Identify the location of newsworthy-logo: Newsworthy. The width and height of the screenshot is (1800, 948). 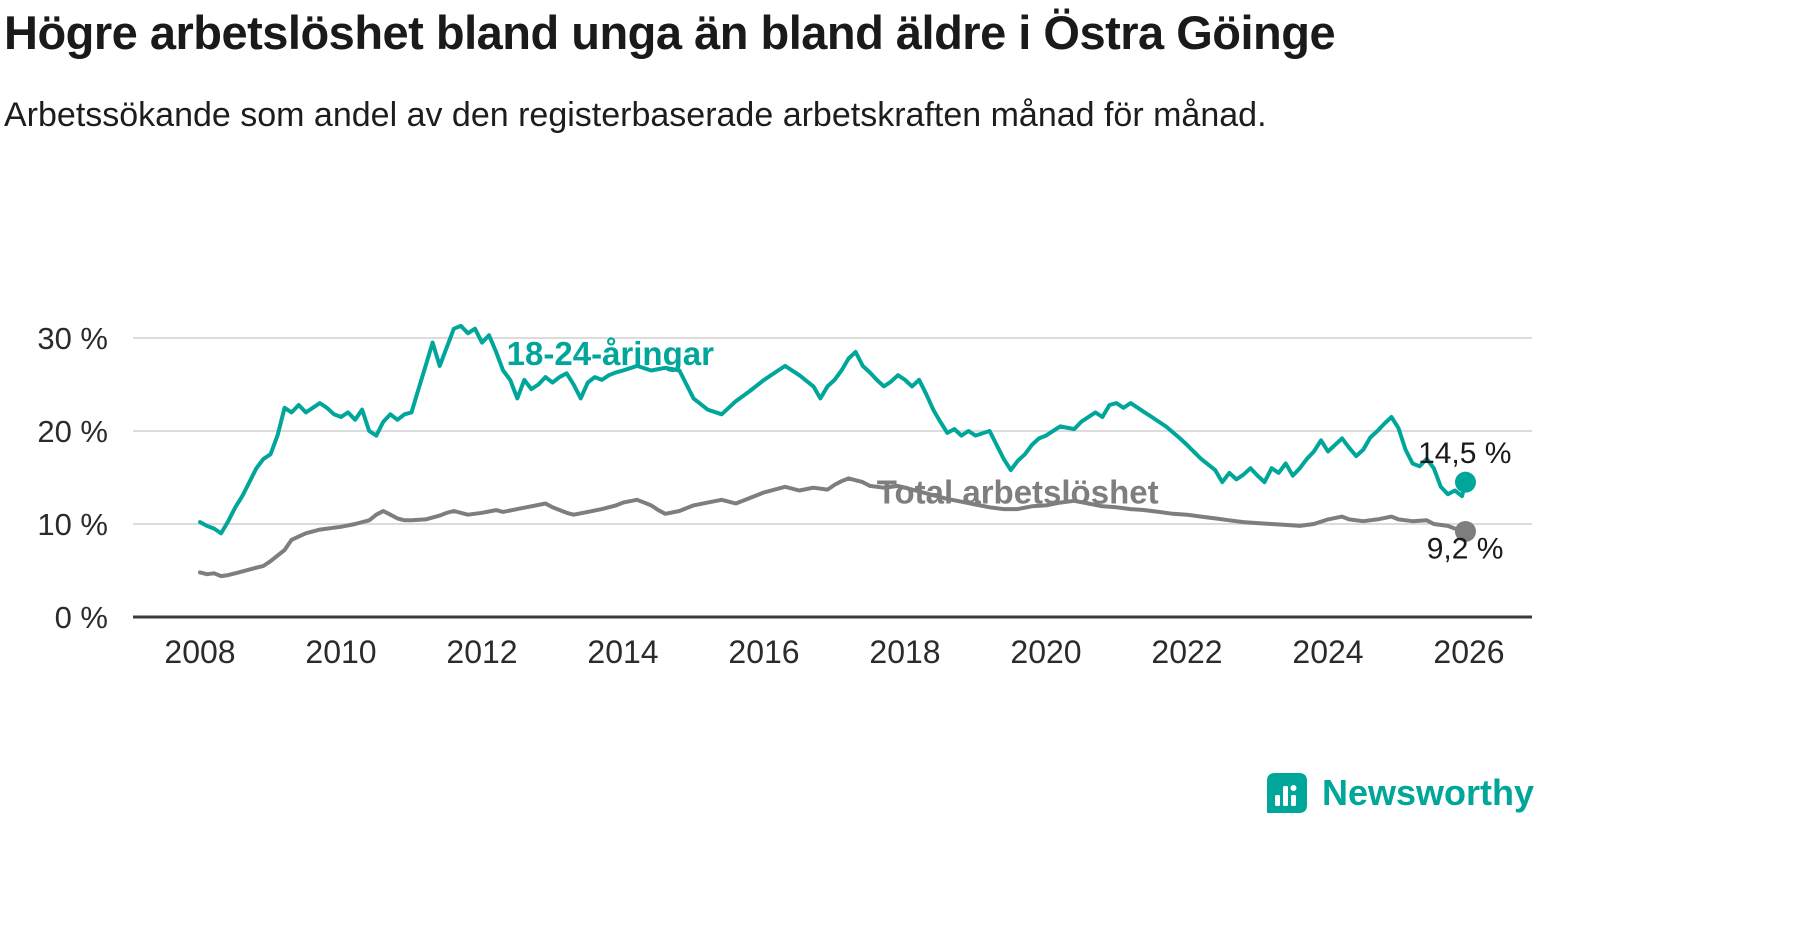
(1399, 793).